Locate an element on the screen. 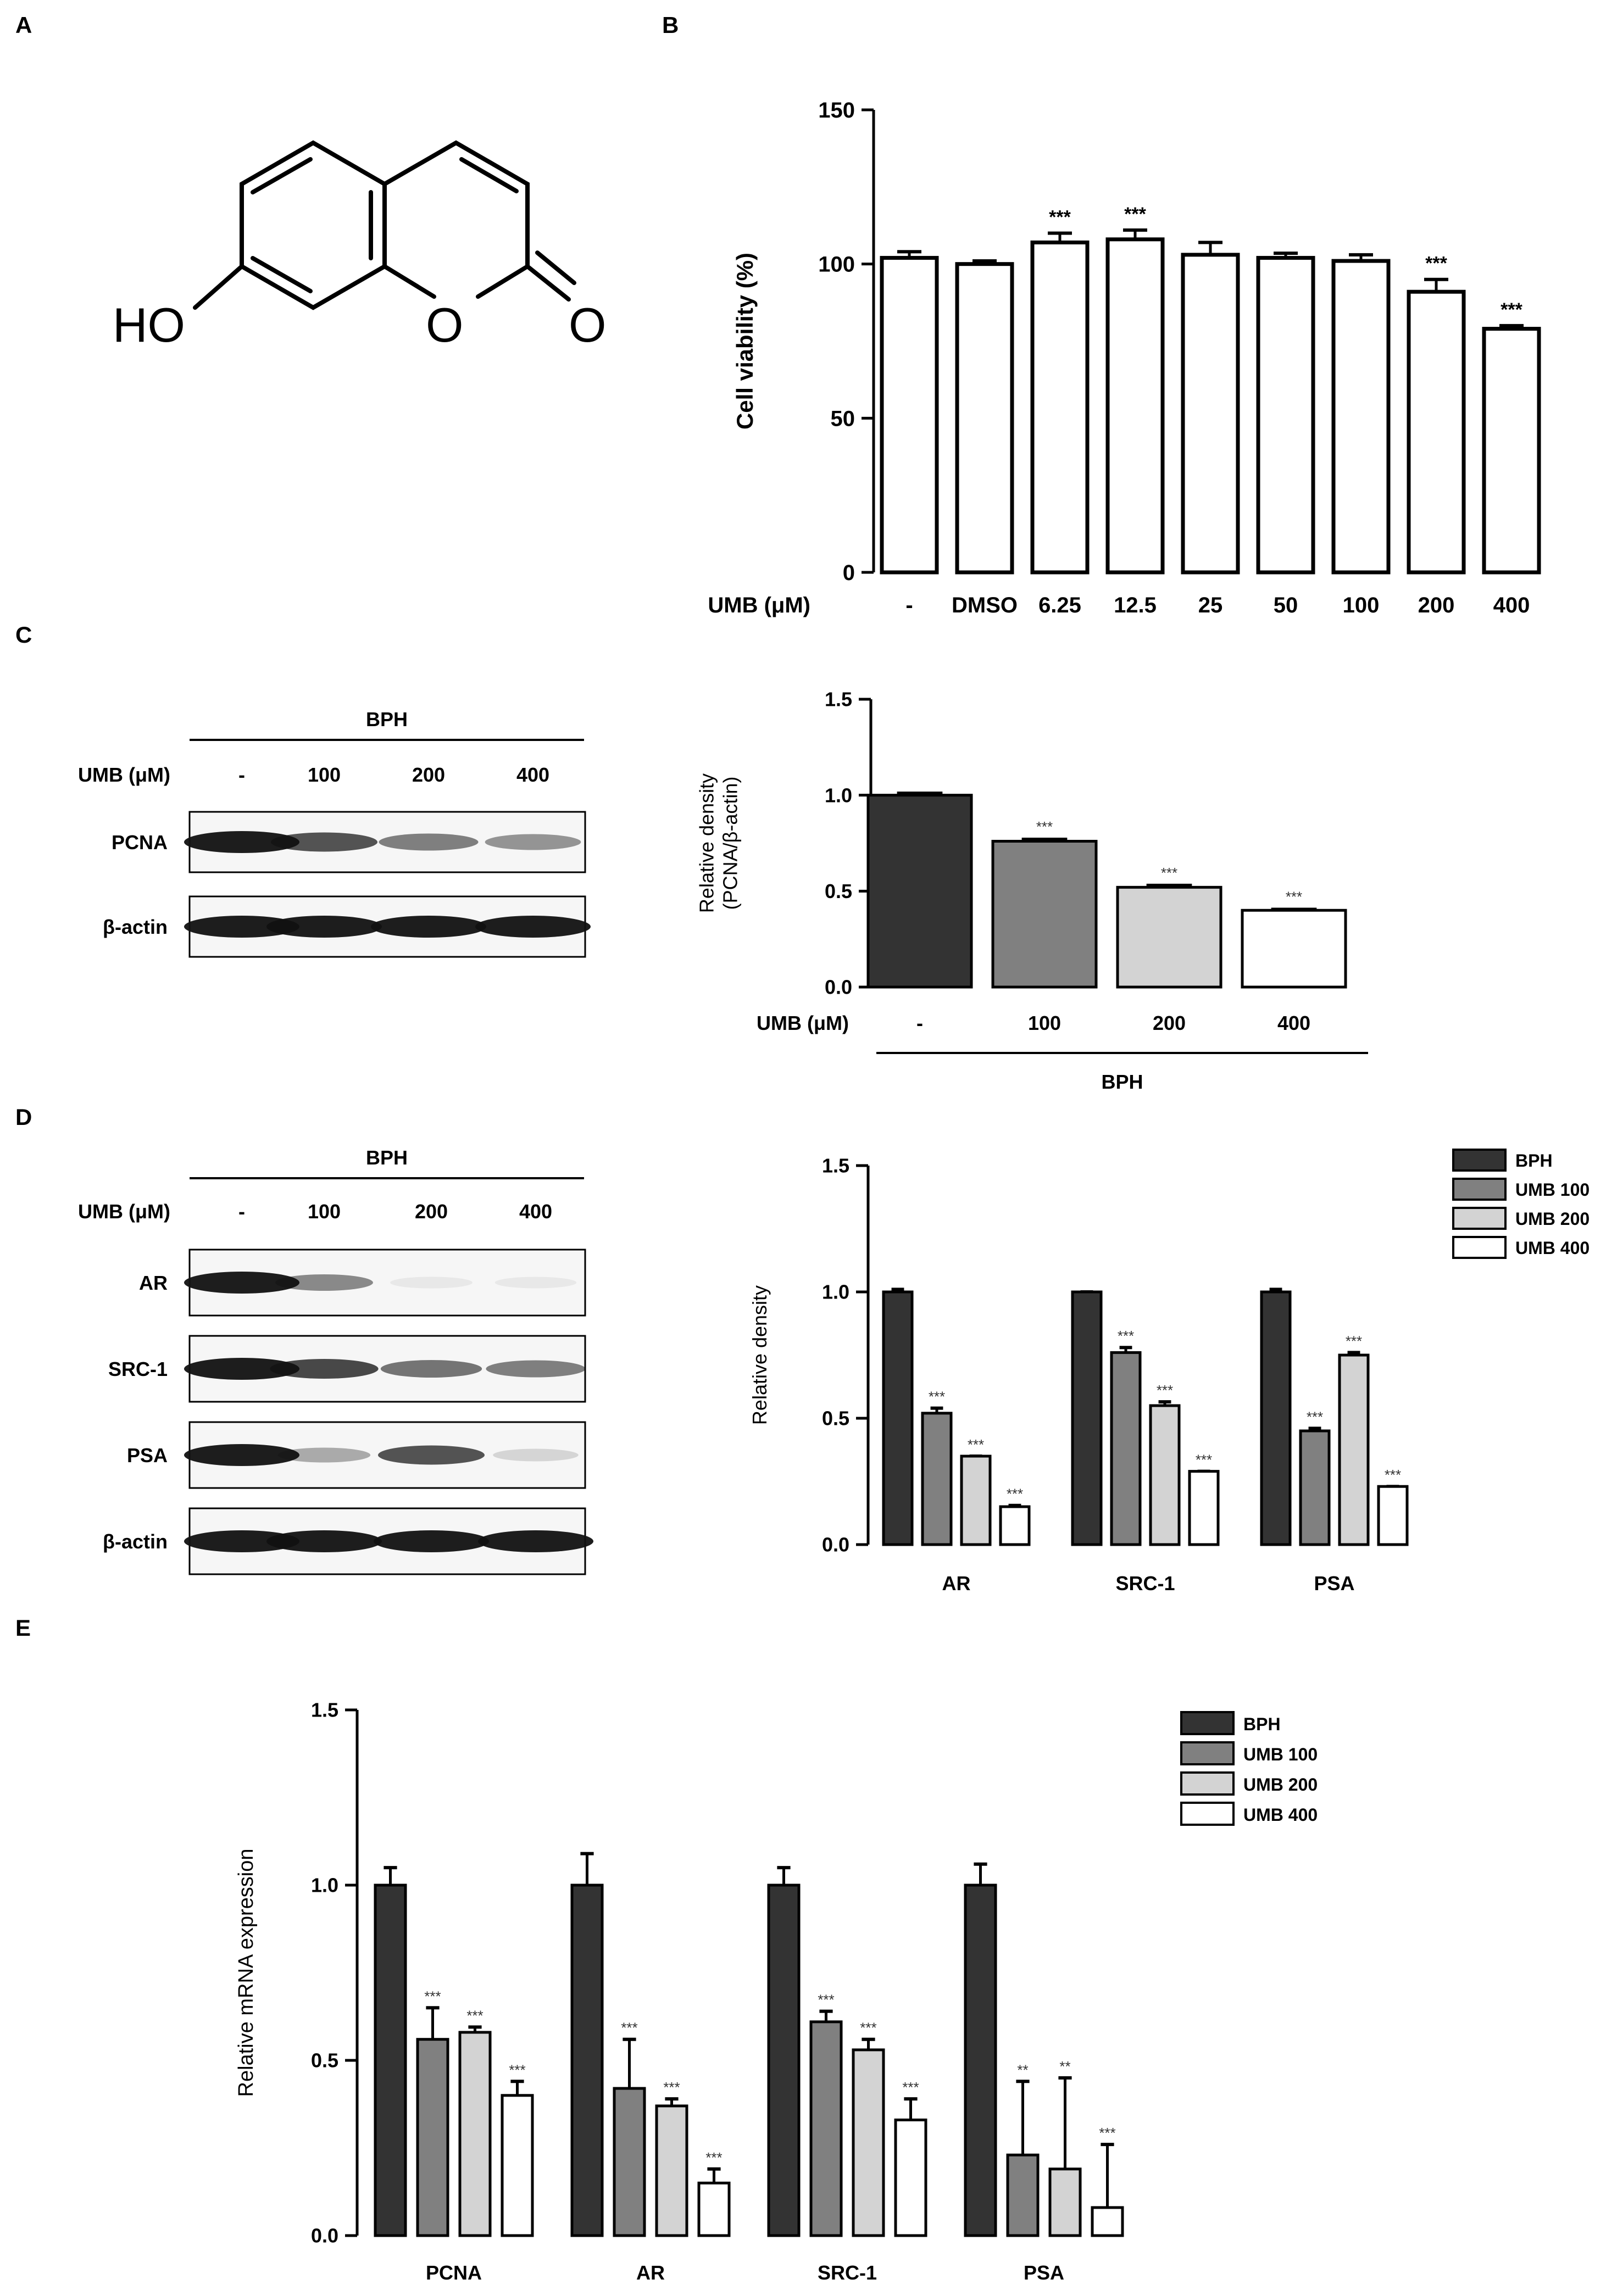 Image resolution: width=1606 pixels, height=2296 pixels. pyranone-double-bond is located at coordinates (489, 175).